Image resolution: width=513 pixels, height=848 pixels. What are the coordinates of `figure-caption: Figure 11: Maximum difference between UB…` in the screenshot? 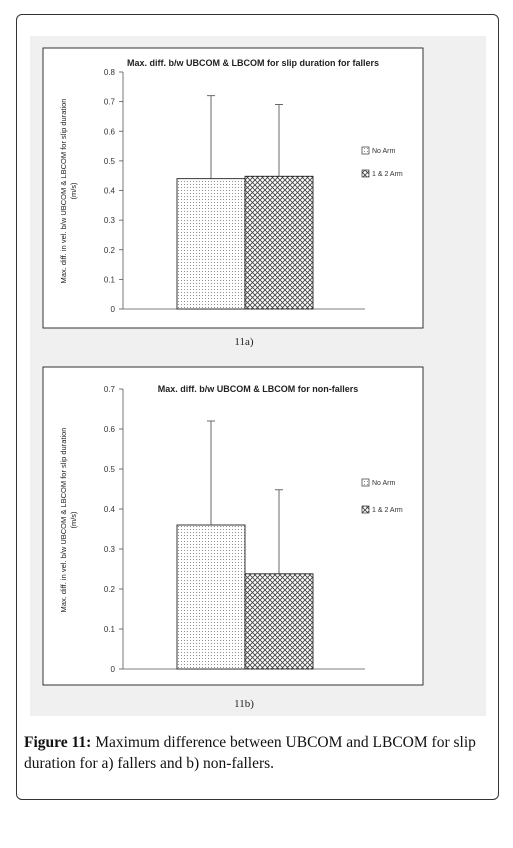 It's located at (257, 753).